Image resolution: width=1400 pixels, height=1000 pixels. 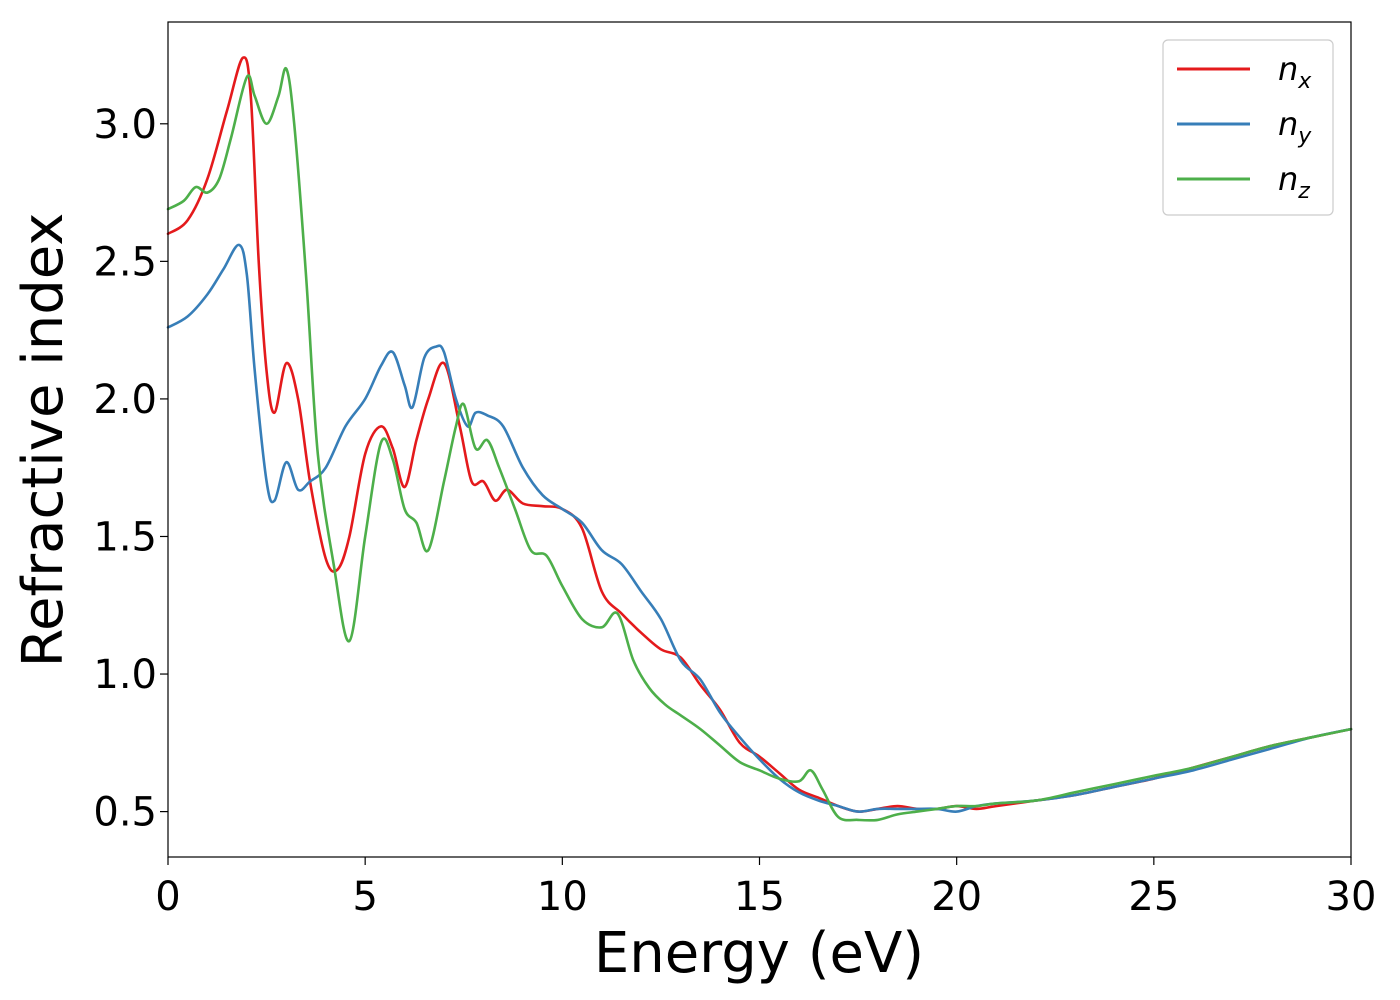 What do you see at coordinates (759, 897) in the screenshot?
I see `x-tick-label: 15` at bounding box center [759, 897].